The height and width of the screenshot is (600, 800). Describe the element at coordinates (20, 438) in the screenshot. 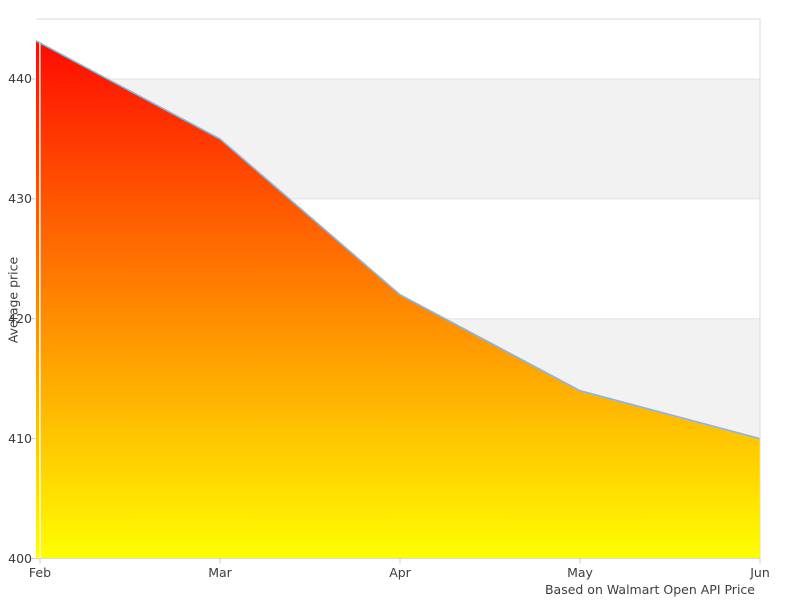

I see `y-tick-label-410: 410` at that location.